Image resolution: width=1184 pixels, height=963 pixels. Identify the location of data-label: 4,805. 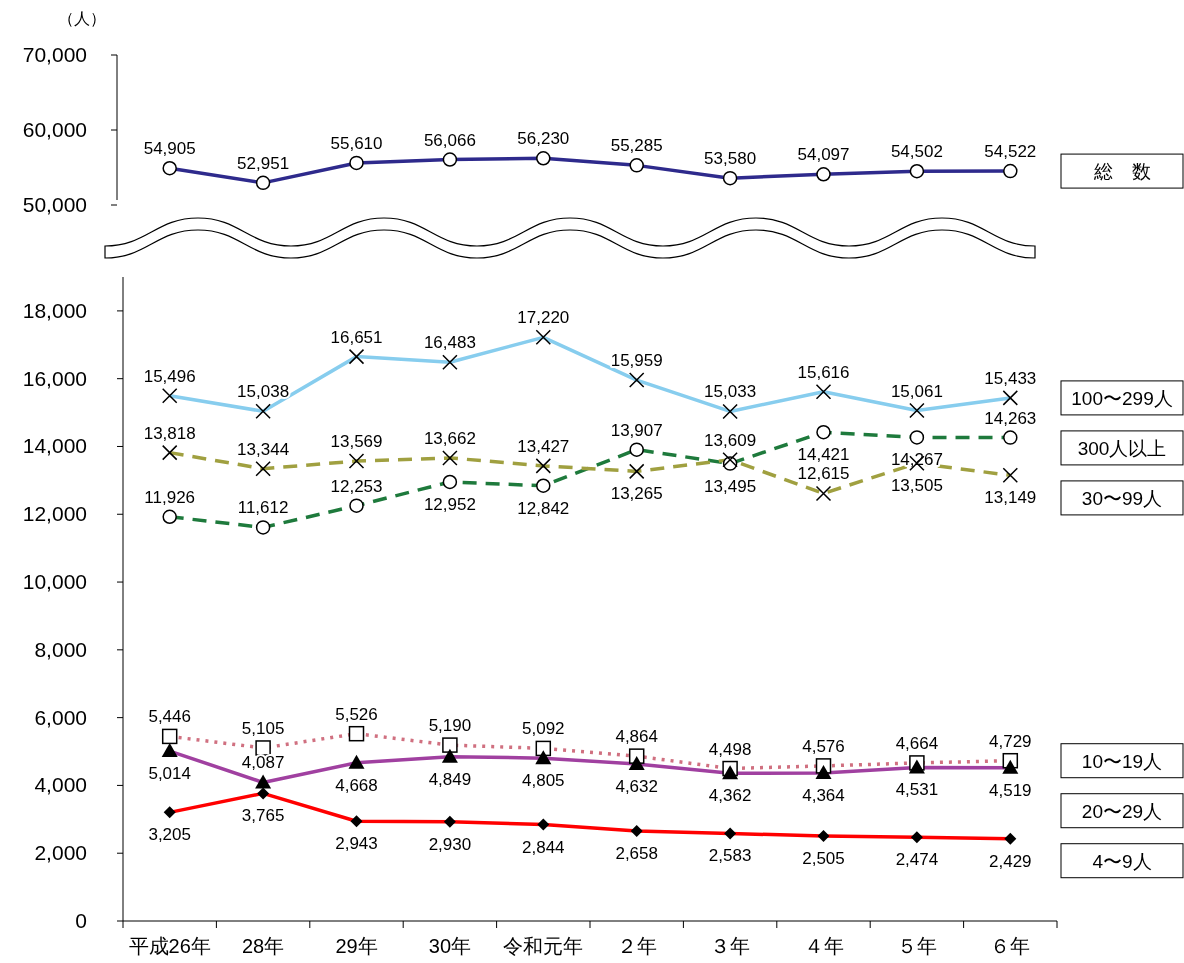
(543, 781).